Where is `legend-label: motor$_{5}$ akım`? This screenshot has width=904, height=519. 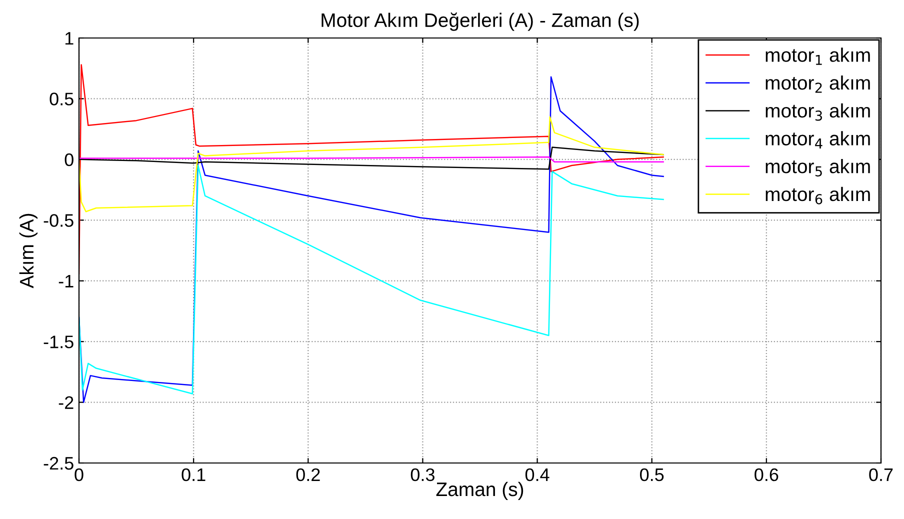 legend-label: motor$_{5}$ akım is located at coordinates (818, 167).